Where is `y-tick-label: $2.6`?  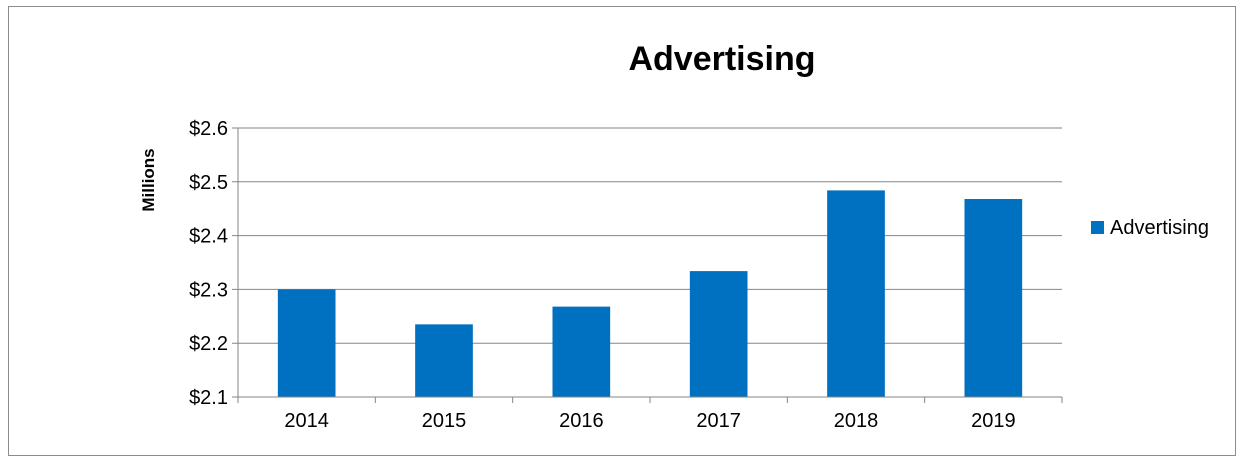 y-tick-label: $2.6 is located at coordinates (208, 129).